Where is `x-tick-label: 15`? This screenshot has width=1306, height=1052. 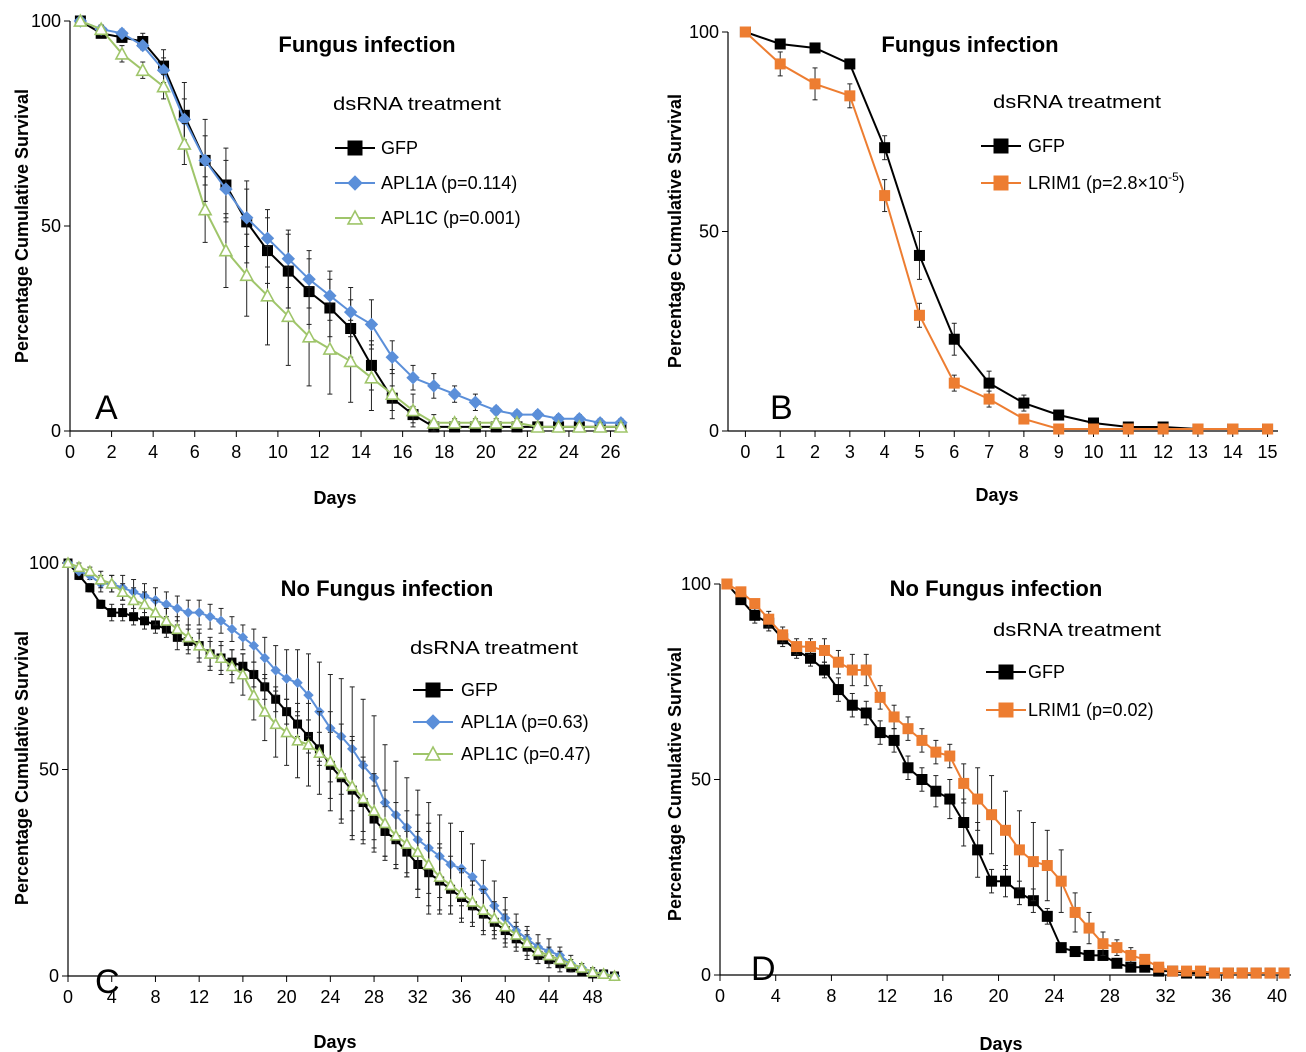 x-tick-label: 15 is located at coordinates (1268, 452).